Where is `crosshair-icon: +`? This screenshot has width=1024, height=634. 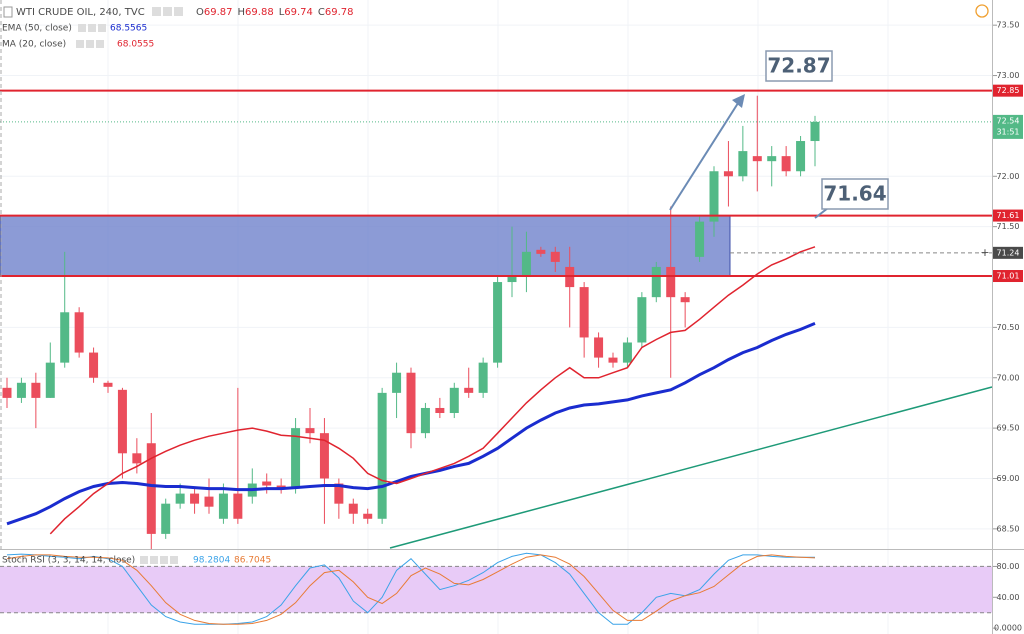
crosshair-icon: + is located at coordinates (984, 252).